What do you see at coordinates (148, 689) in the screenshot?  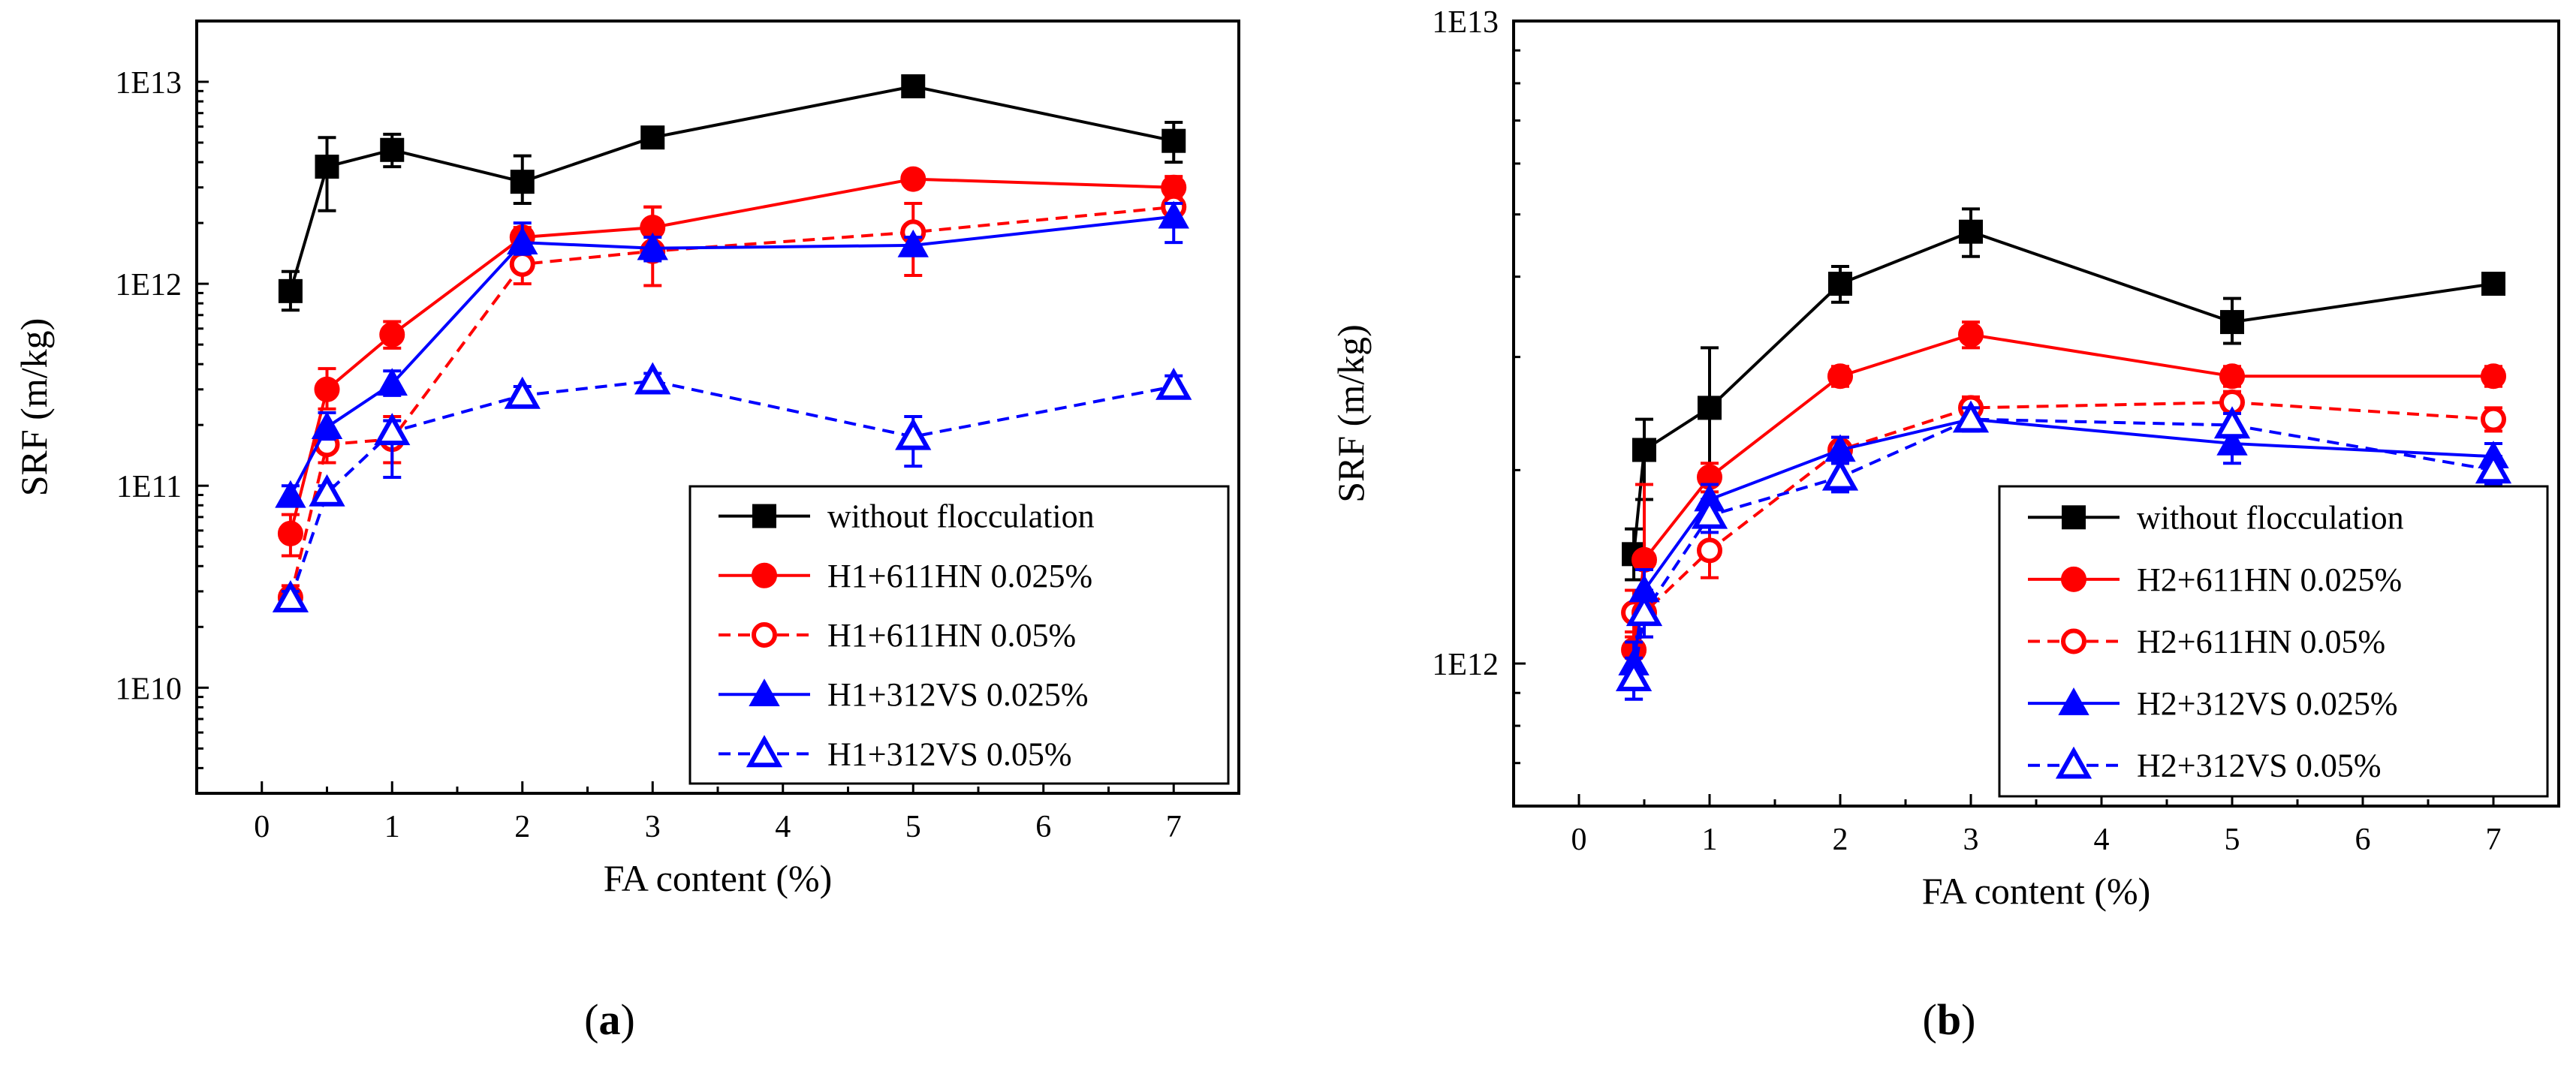 I see `y-tick-label: 1E10` at bounding box center [148, 689].